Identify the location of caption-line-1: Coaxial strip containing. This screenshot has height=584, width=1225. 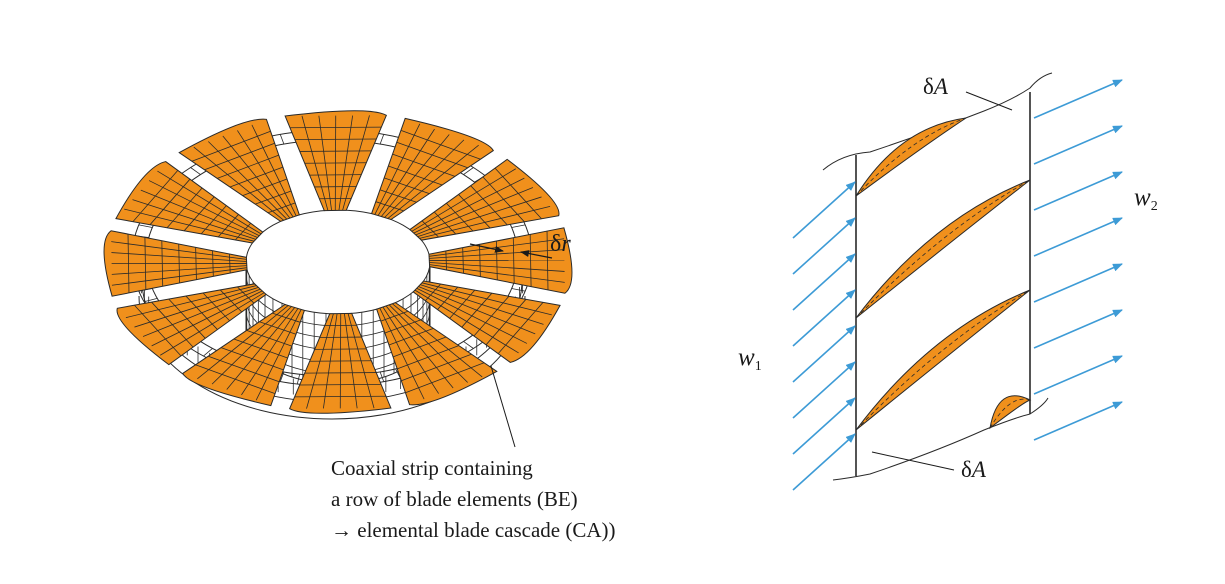
(432, 468).